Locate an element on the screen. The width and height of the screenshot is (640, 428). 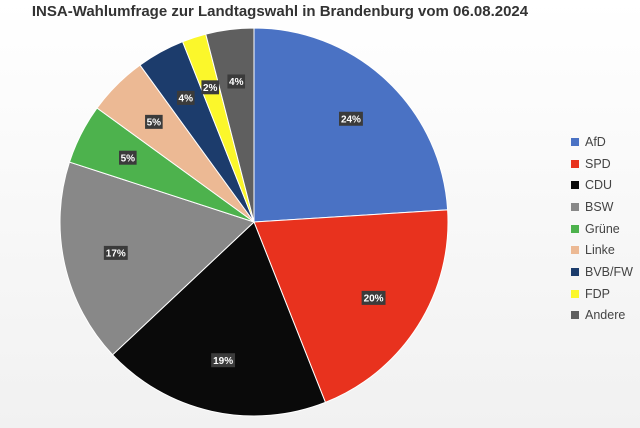
pie-slice-spd is located at coordinates (351, 306).